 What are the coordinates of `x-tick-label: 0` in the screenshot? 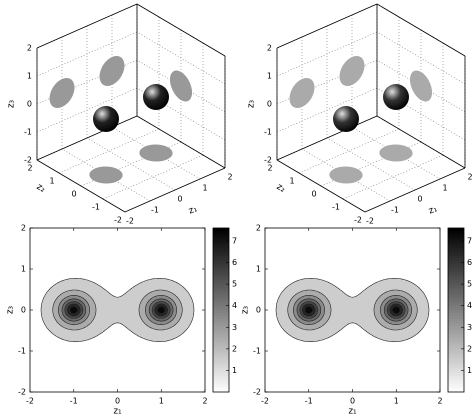 It's located at (419, 199).